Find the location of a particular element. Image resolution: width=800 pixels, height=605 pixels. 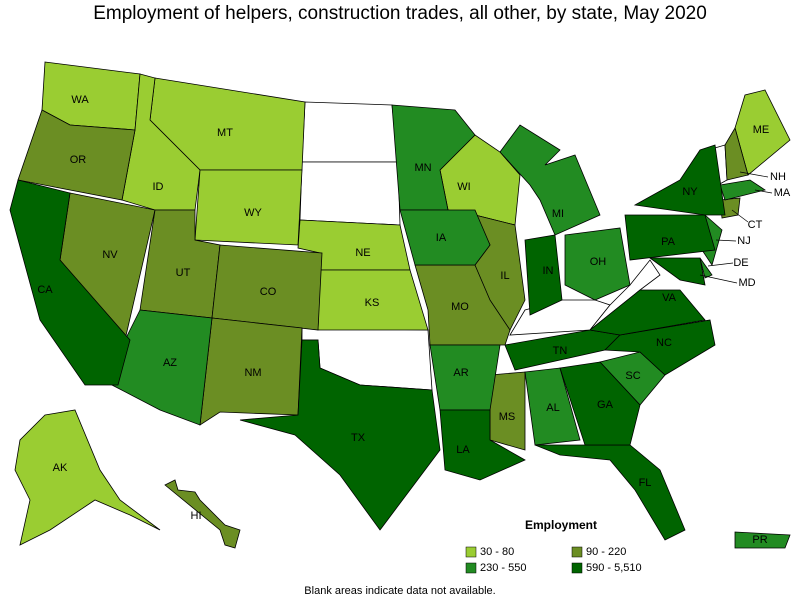

state-label: OR is located at coordinates (78, 160).